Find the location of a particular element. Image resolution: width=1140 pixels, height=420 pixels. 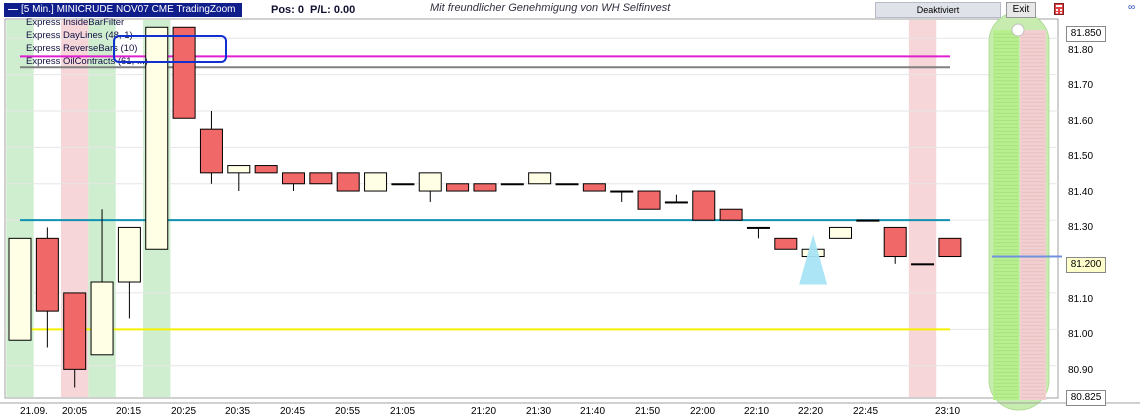

deactivate-button: Deaktiviert is located at coordinates (938, 10).